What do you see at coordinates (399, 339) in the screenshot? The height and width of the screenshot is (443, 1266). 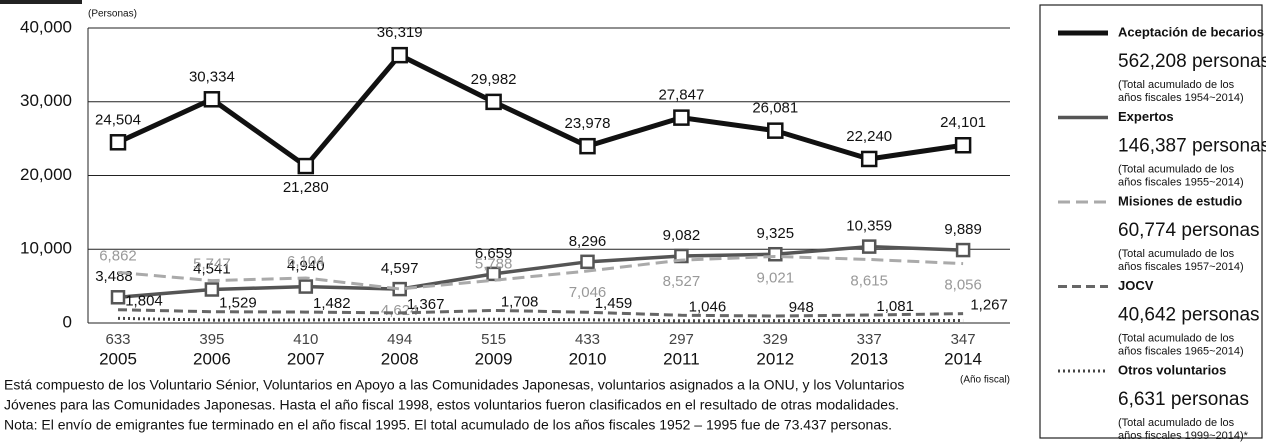 I see `value-label: 494` at bounding box center [399, 339].